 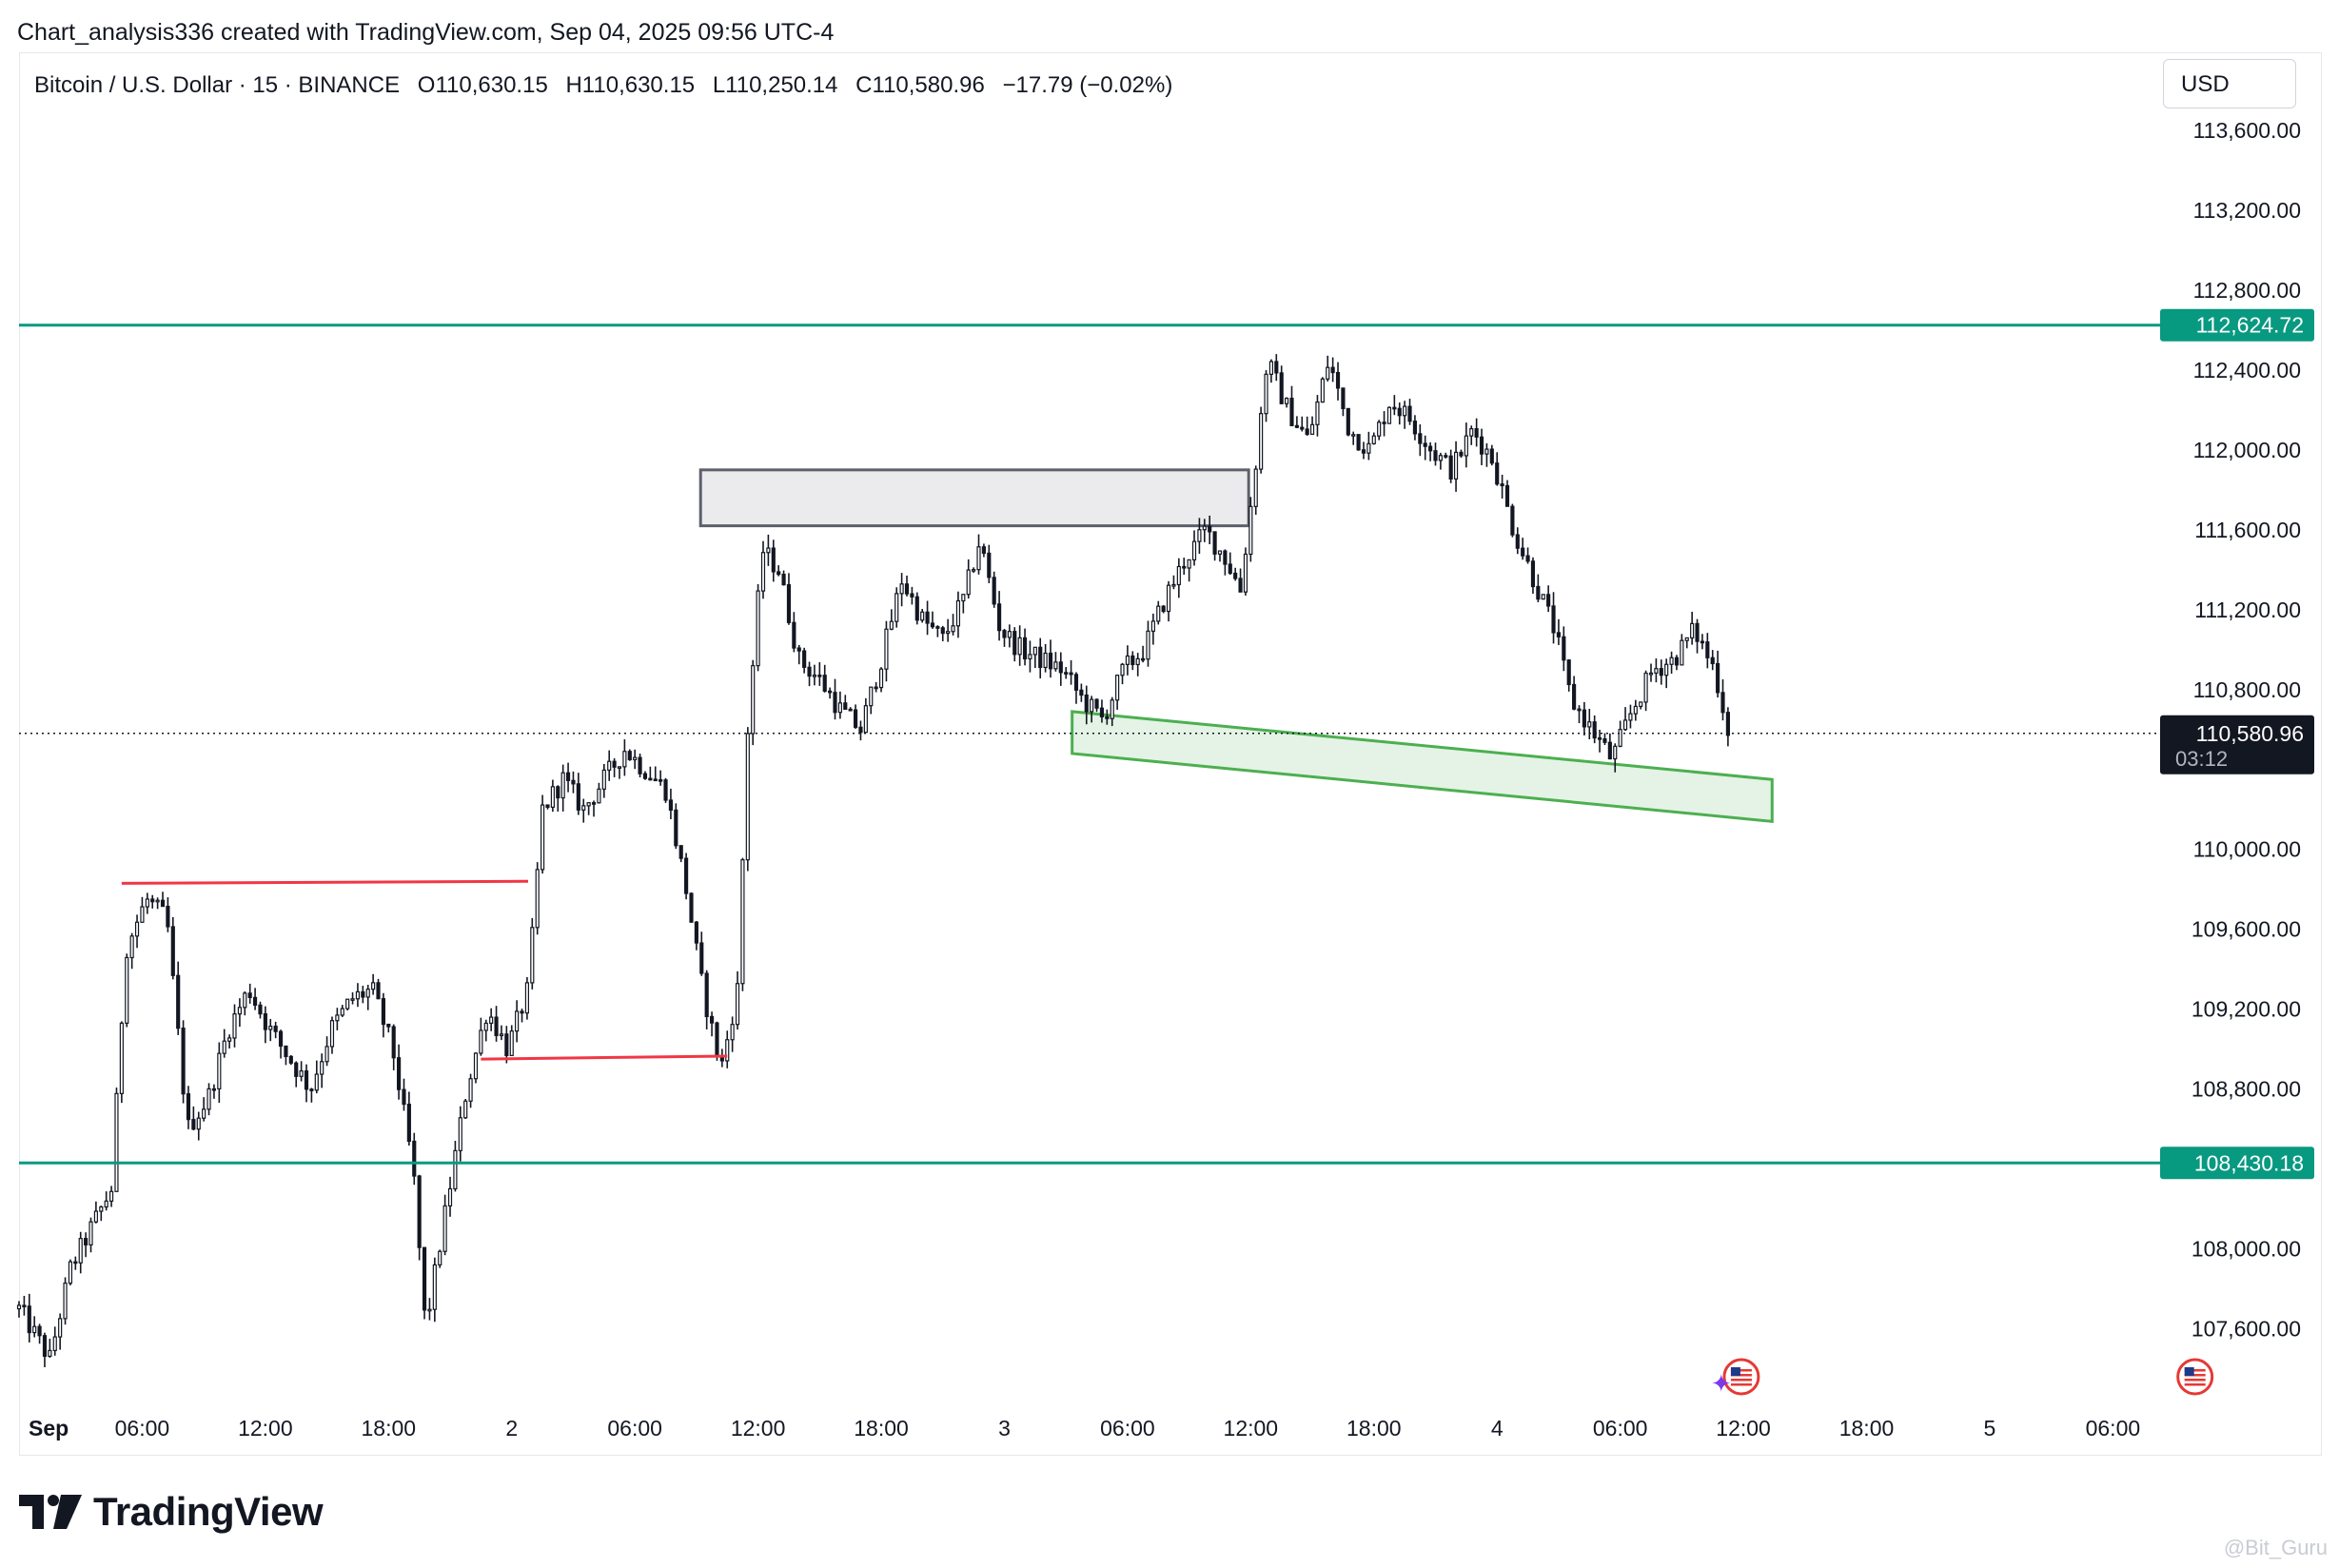 What do you see at coordinates (2250, 733) in the screenshot?
I see `last-price-value: 110,580.96` at bounding box center [2250, 733].